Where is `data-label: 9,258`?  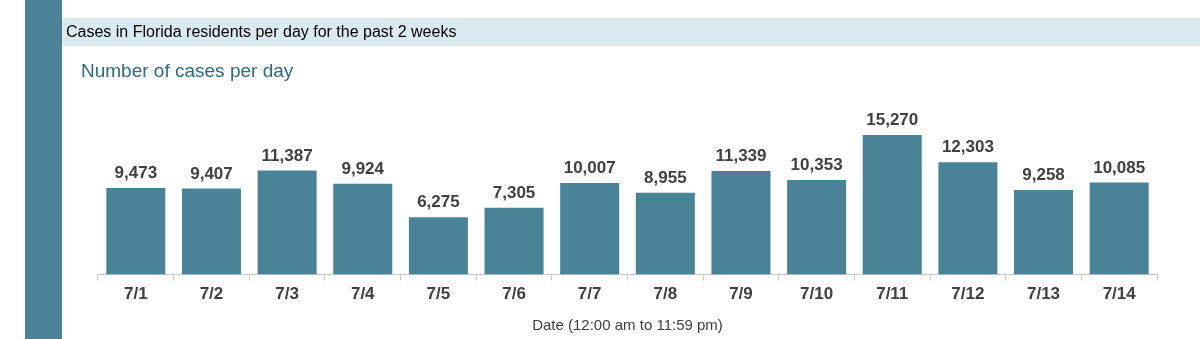 data-label: 9,258 is located at coordinates (1043, 175).